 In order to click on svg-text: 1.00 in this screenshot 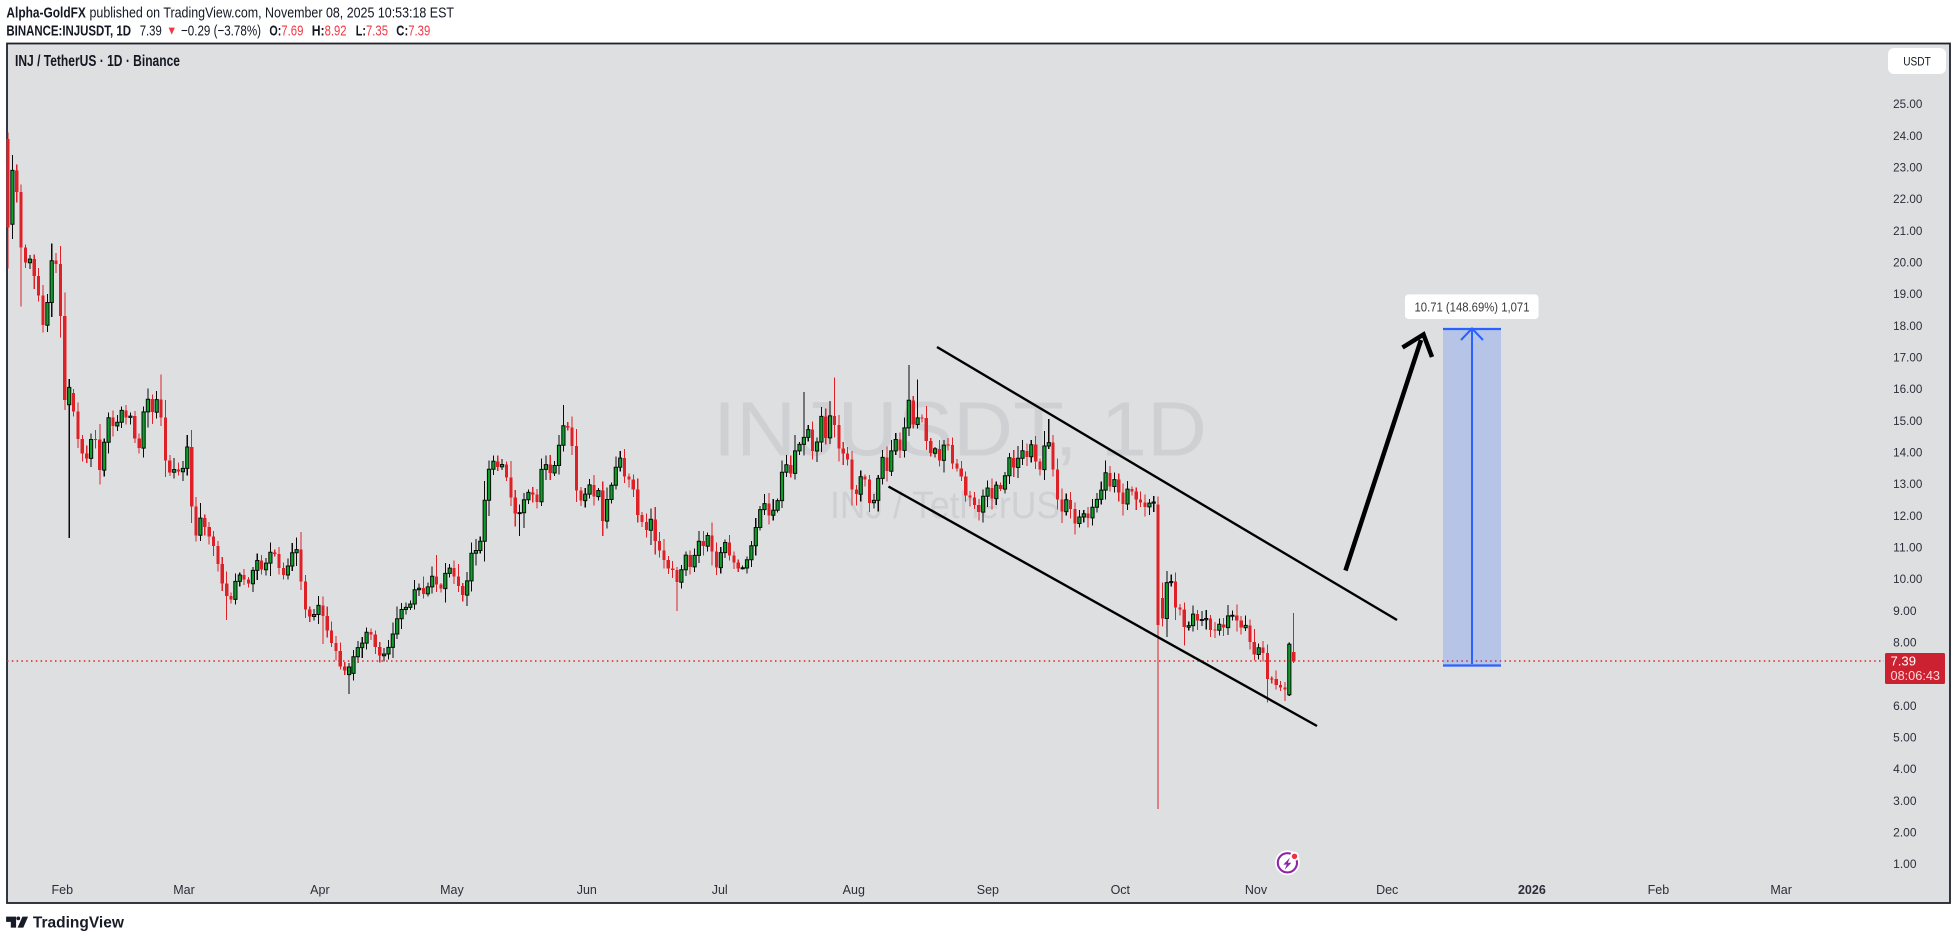, I will do `click(1904, 865)`.